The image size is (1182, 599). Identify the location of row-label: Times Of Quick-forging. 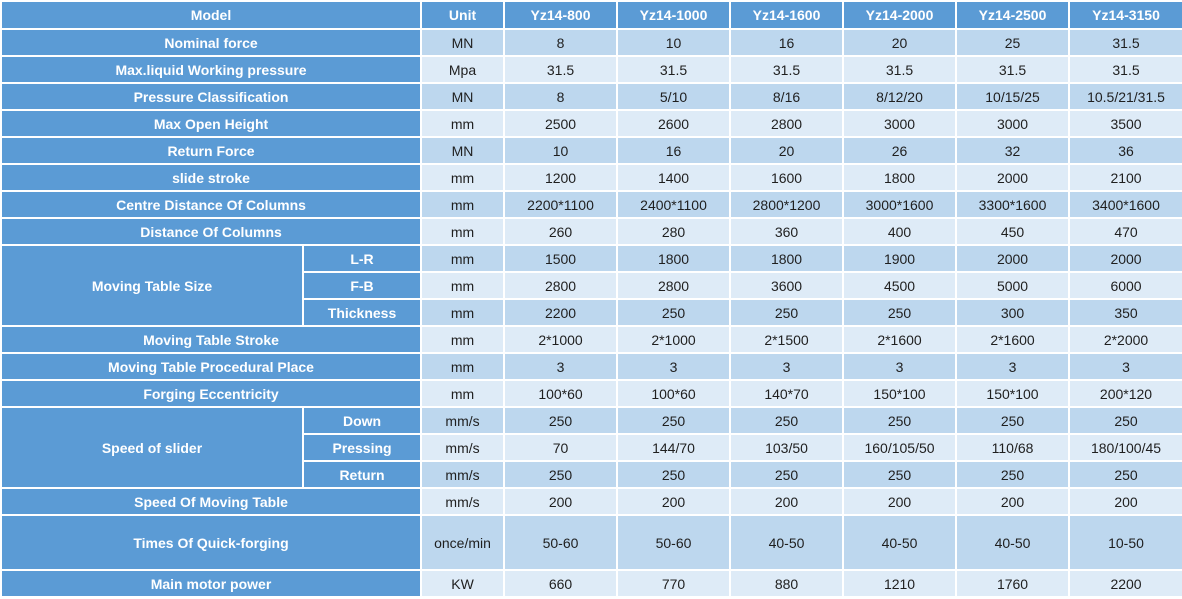
(211, 542).